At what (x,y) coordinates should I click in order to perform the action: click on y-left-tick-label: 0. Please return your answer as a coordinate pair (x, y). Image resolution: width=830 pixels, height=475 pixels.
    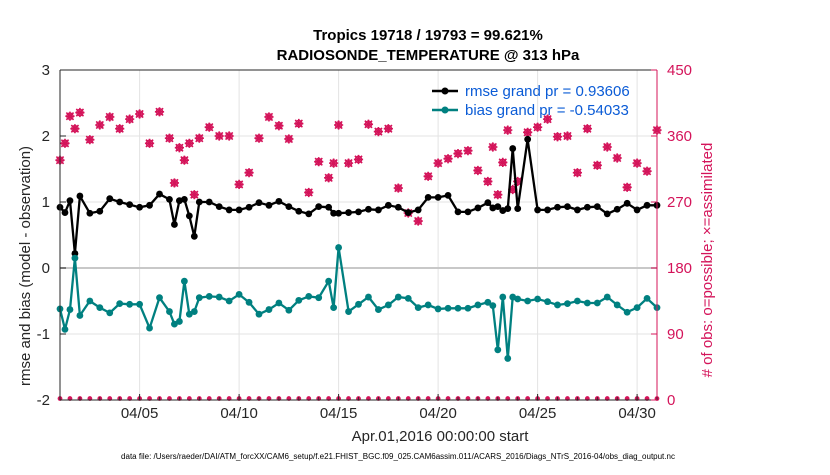
    Looking at the image, I should click on (46, 268).